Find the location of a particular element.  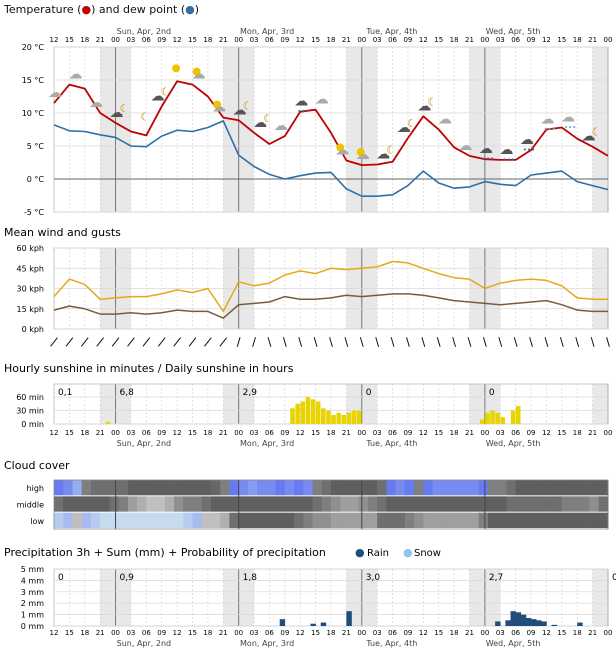

temperature-y-tick: 5 °C is located at coordinates (36, 146).